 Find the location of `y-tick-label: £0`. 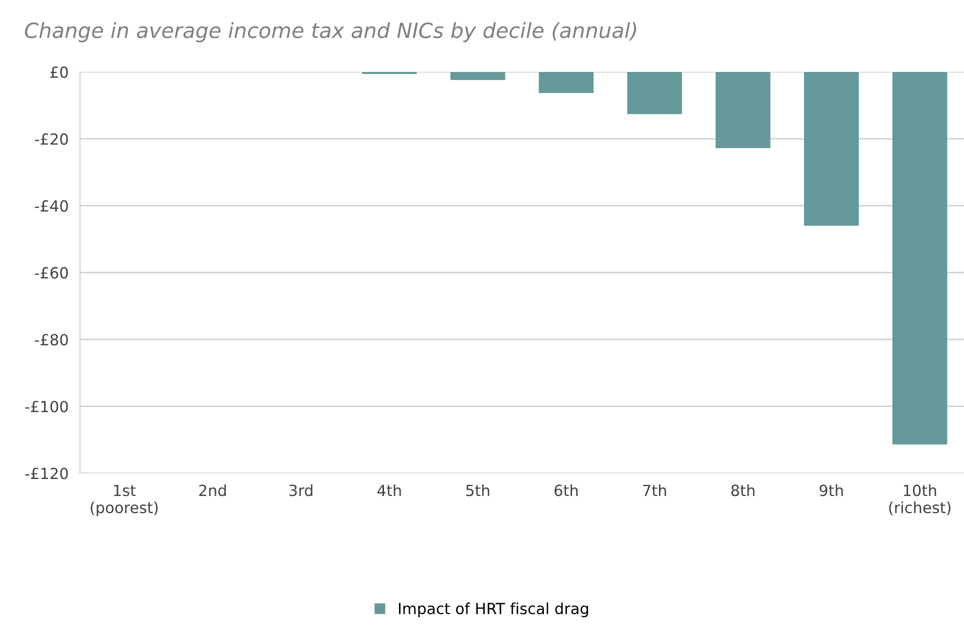

y-tick-label: £0 is located at coordinates (59, 72).